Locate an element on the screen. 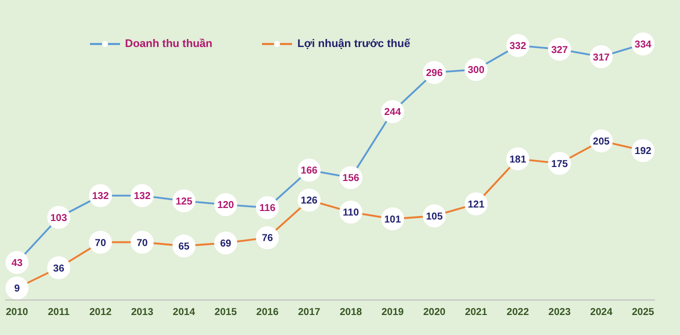 The width and height of the screenshot is (680, 335). x-tick-label: 2014 is located at coordinates (184, 312).